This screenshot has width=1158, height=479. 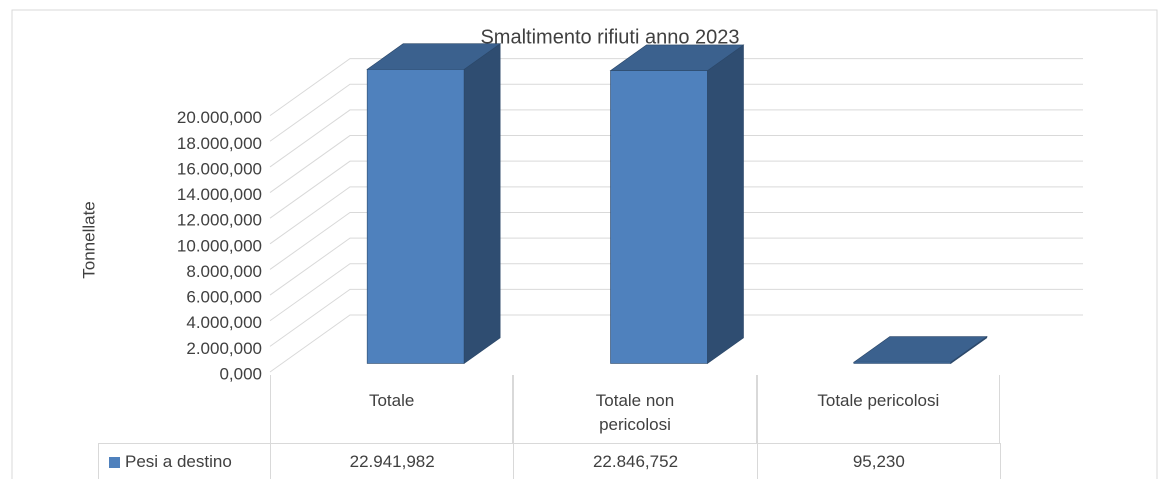 What do you see at coordinates (224, 348) in the screenshot?
I see `y-tick-label: 2.000,000` at bounding box center [224, 348].